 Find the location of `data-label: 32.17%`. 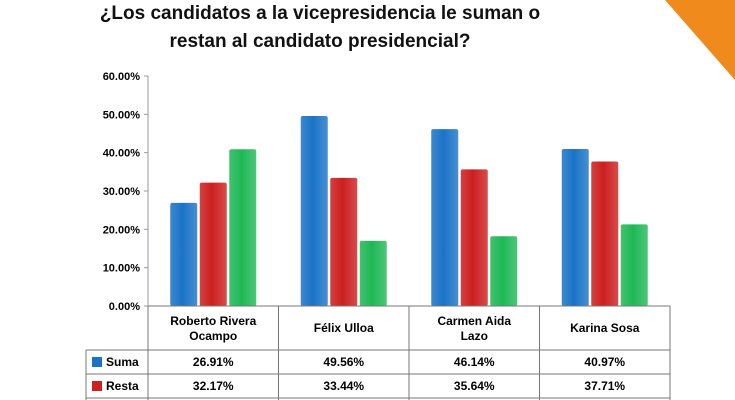

data-label: 32.17% is located at coordinates (213, 386).